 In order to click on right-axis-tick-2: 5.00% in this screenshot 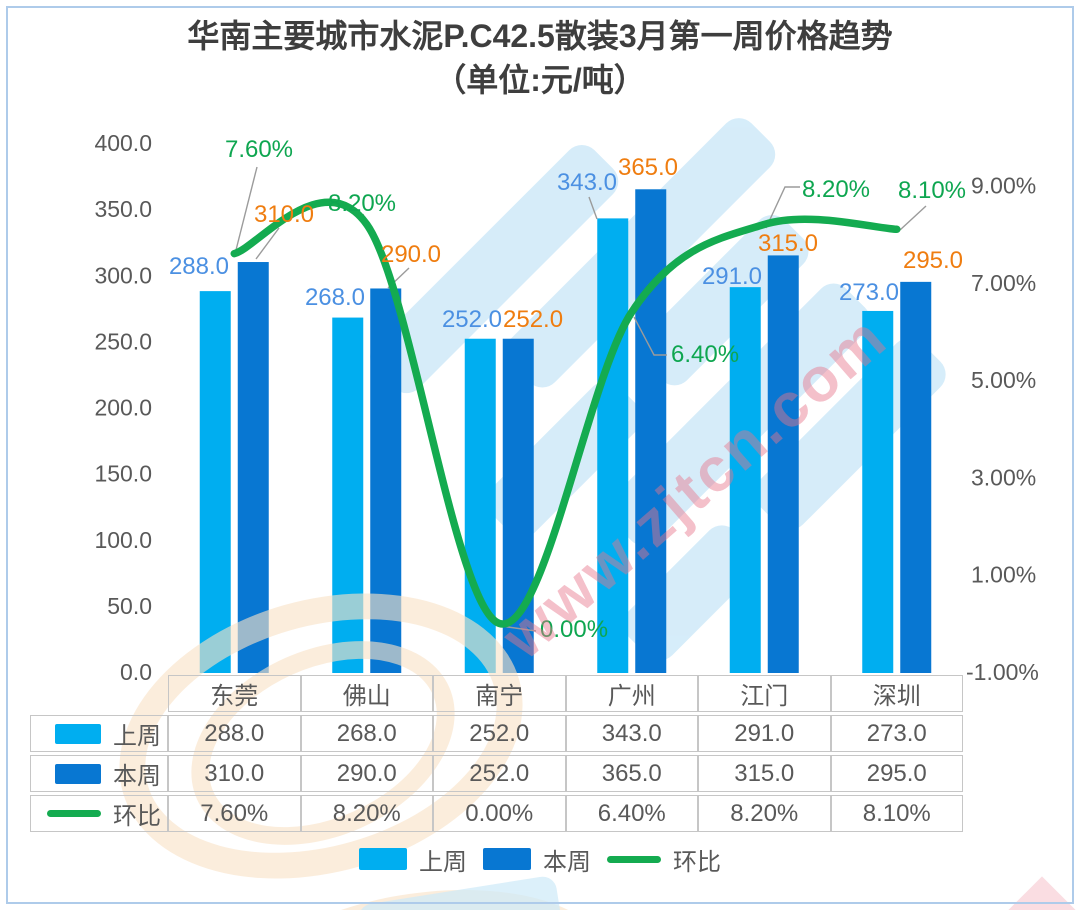, I will do `click(1003, 380)`.